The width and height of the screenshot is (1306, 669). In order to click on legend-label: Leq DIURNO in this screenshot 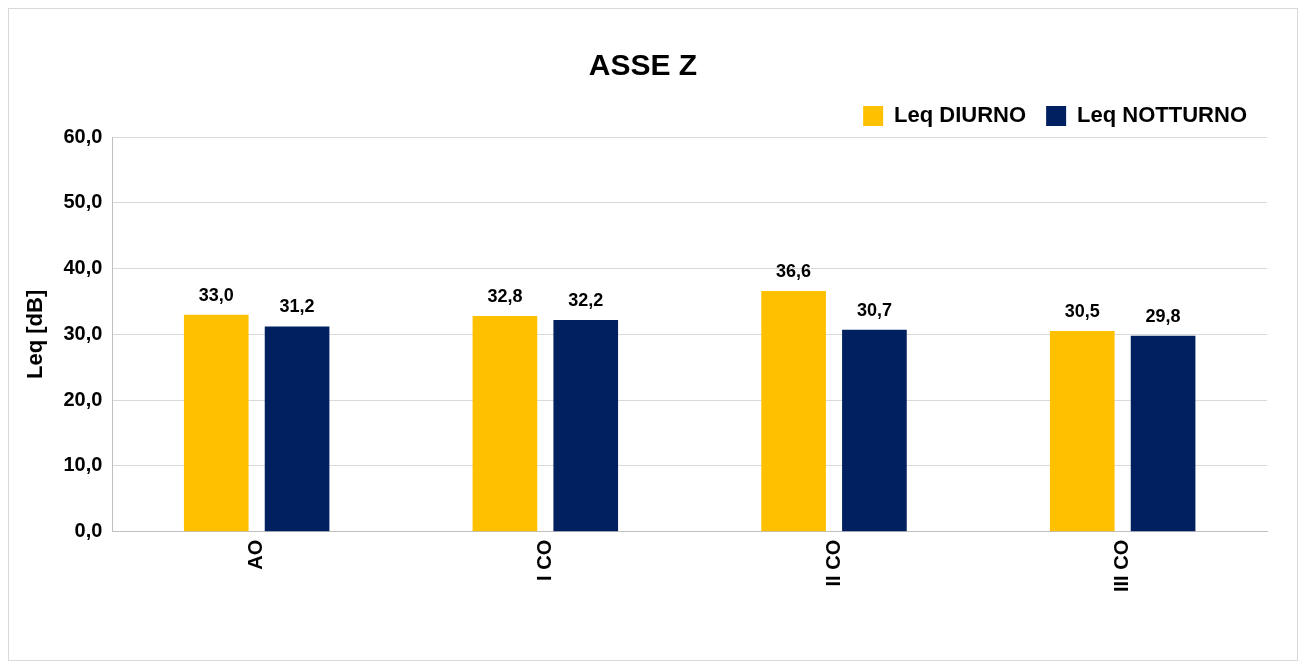, I will do `click(960, 115)`.